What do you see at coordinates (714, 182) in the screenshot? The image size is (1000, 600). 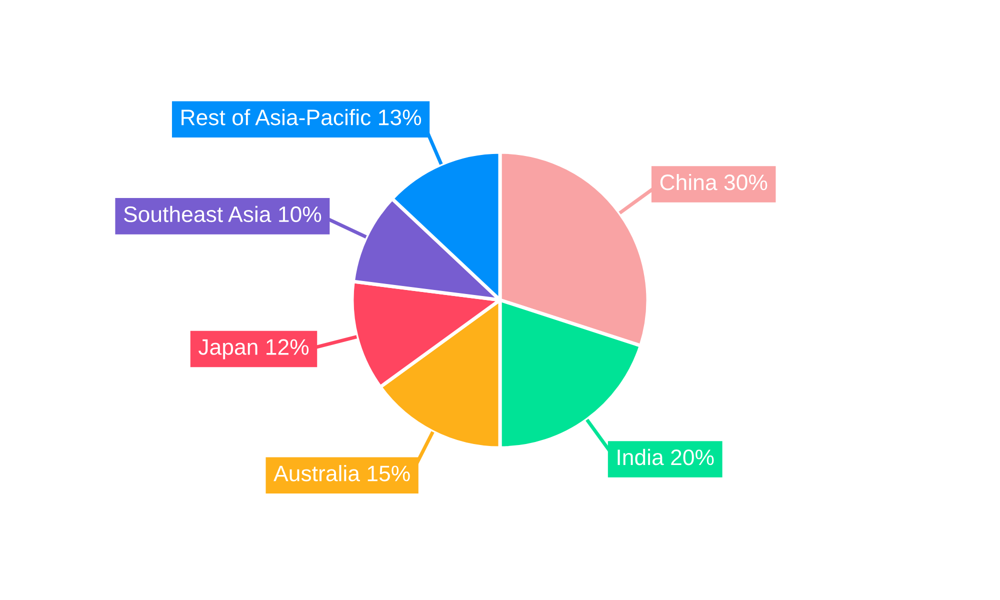 I see `slice-label: China 30%` at bounding box center [714, 182].